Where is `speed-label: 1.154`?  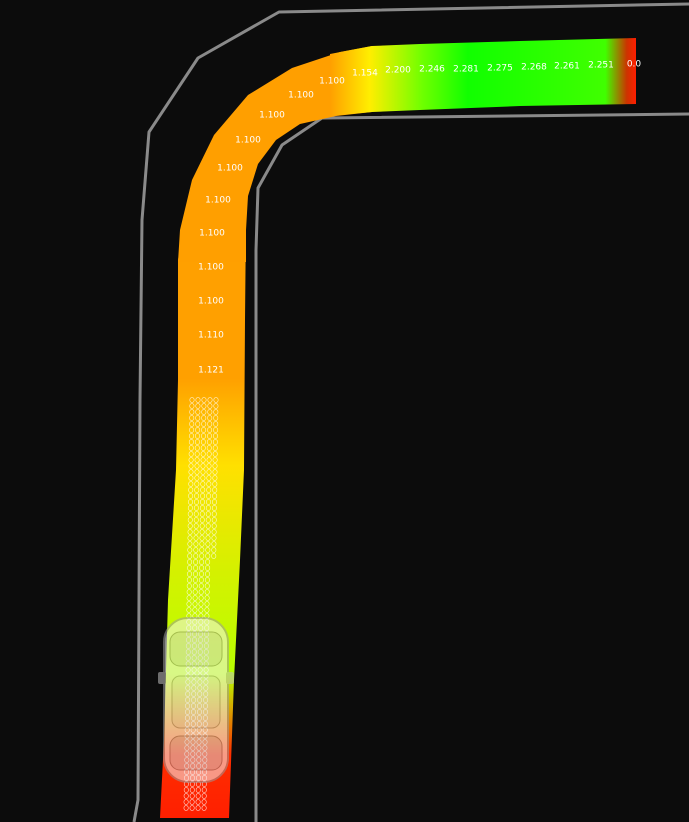
speed-label: 1.154 is located at coordinates (365, 74).